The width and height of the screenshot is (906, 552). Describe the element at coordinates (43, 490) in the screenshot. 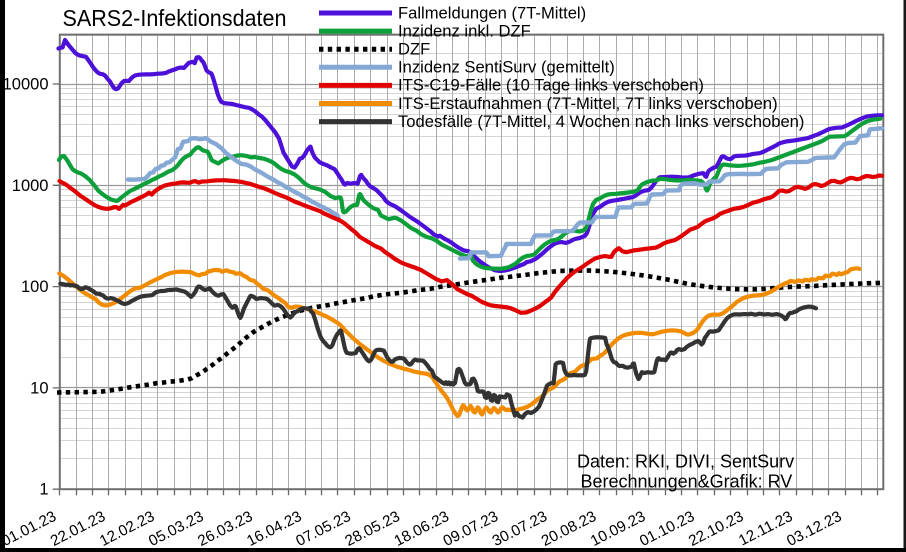

I see `svg-text: 1` at that location.